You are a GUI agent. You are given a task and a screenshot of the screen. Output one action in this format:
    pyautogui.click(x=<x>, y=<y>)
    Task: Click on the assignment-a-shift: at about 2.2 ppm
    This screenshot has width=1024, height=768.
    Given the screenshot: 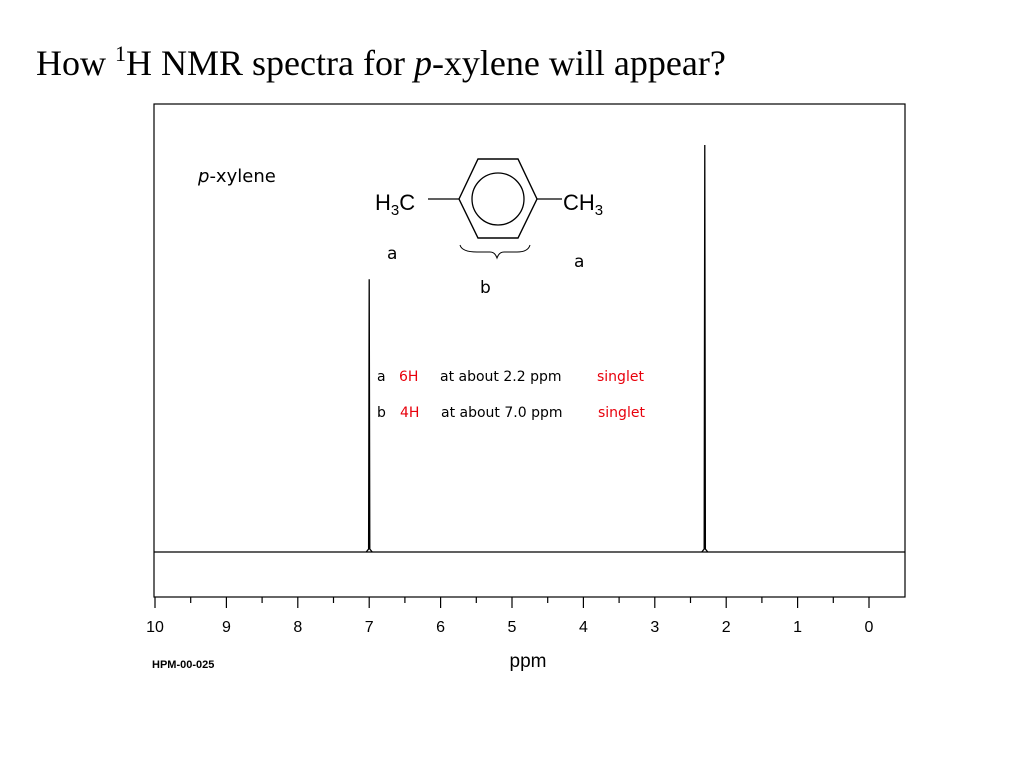 What is the action you would take?
    pyautogui.click(x=501, y=377)
    